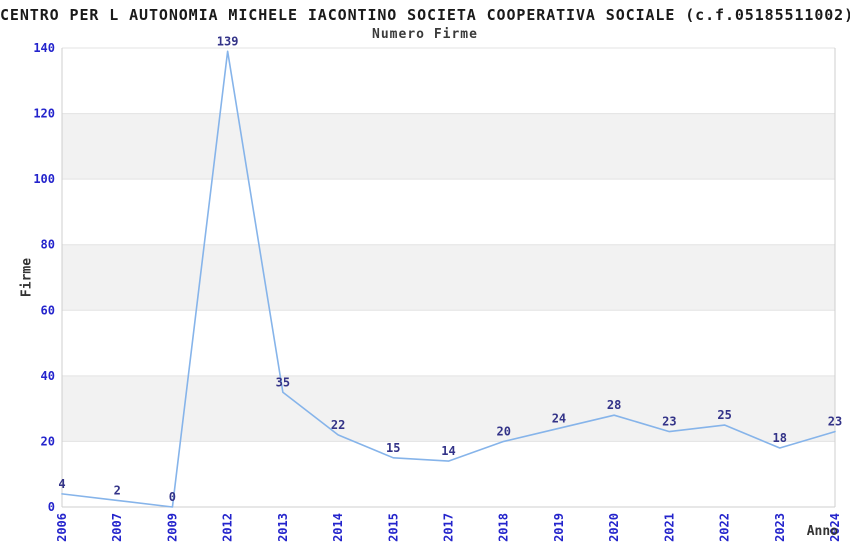  What do you see at coordinates (780, 438) in the screenshot?
I see `data-label: 18` at bounding box center [780, 438].